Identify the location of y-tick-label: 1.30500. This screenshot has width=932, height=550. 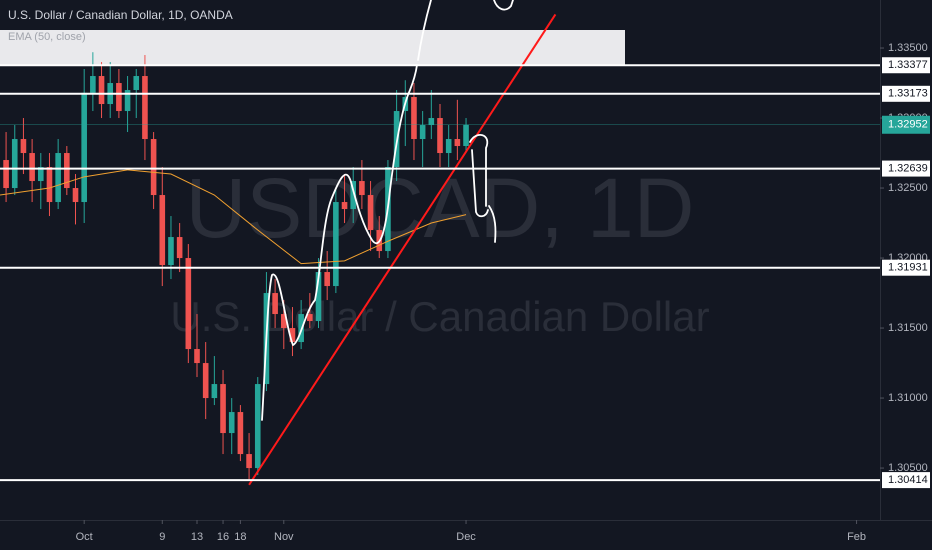
(908, 468).